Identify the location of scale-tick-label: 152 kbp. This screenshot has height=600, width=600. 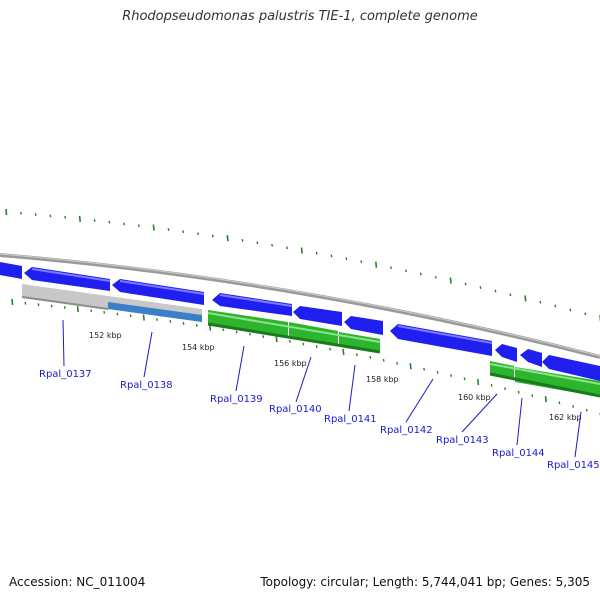
(105, 335).